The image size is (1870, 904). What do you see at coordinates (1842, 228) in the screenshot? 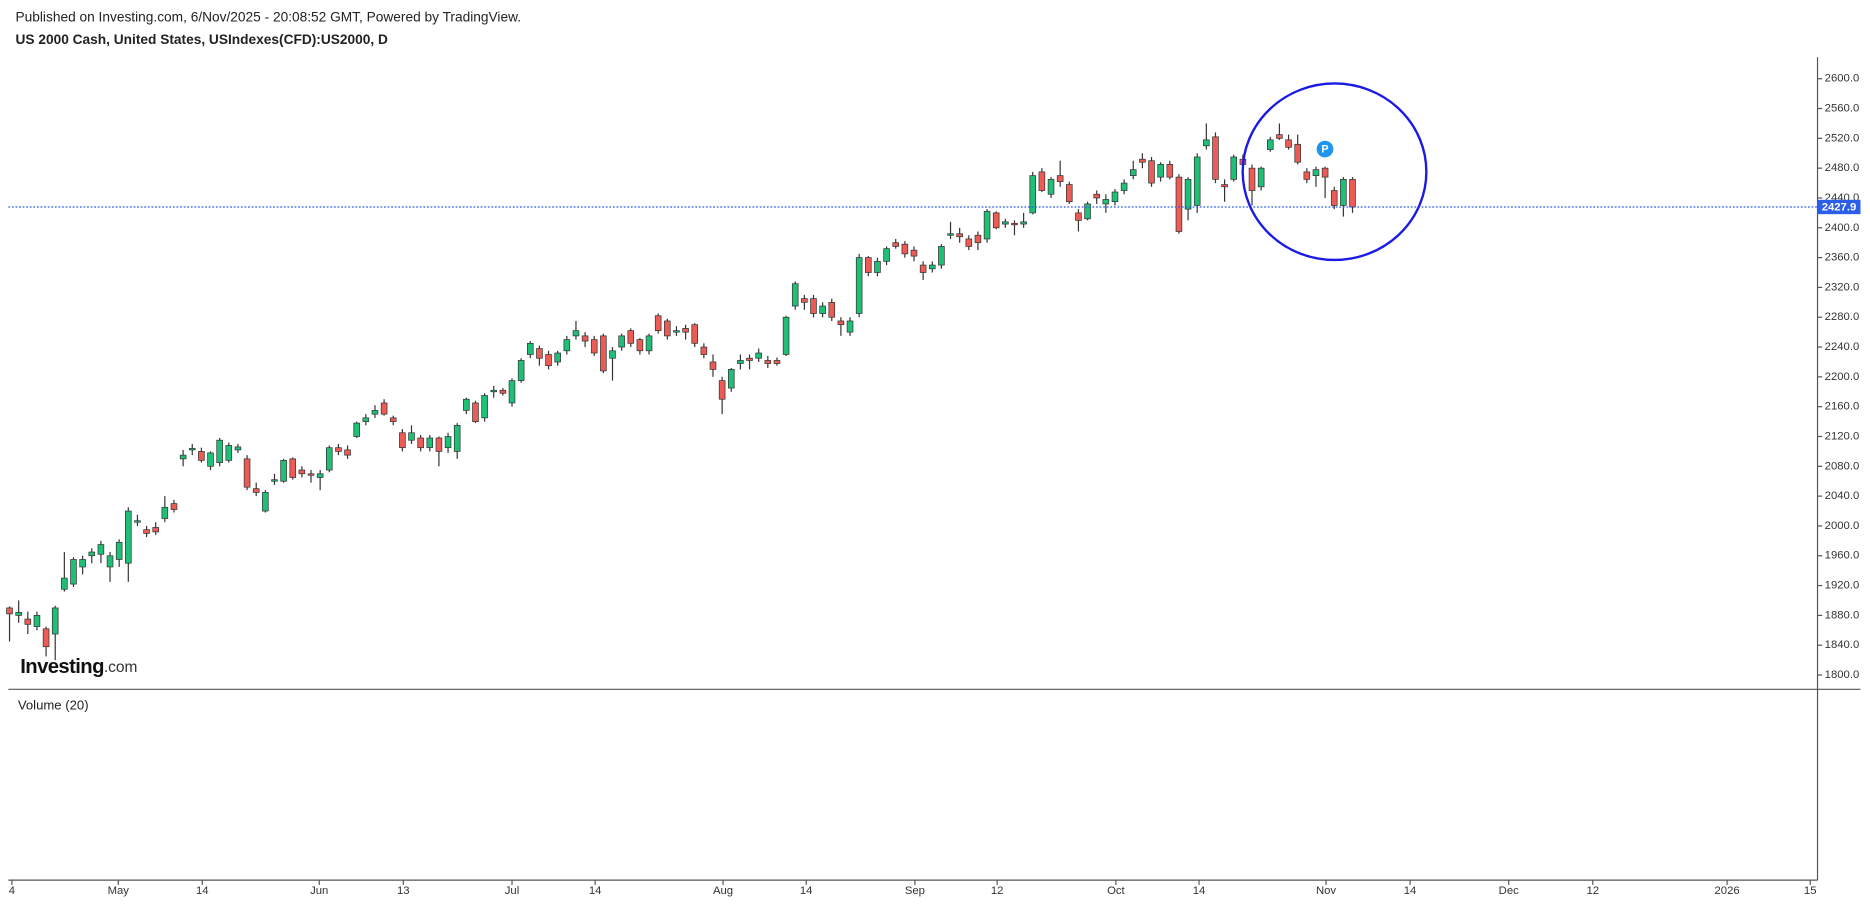
I see `y-tick-label: 2400.0` at bounding box center [1842, 228].